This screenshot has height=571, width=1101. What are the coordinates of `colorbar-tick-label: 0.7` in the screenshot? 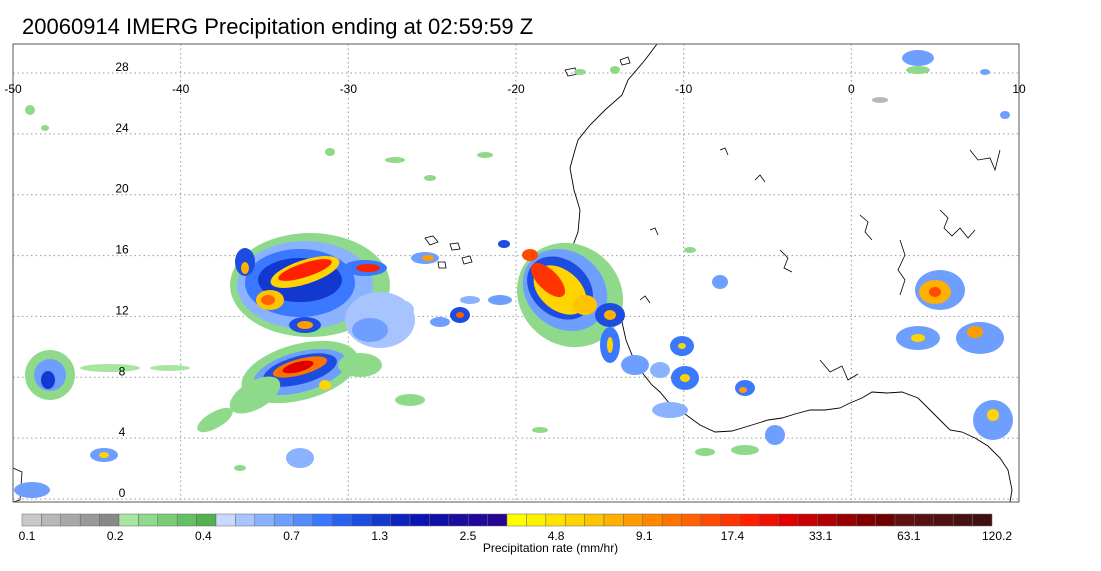 It's located at (291, 536).